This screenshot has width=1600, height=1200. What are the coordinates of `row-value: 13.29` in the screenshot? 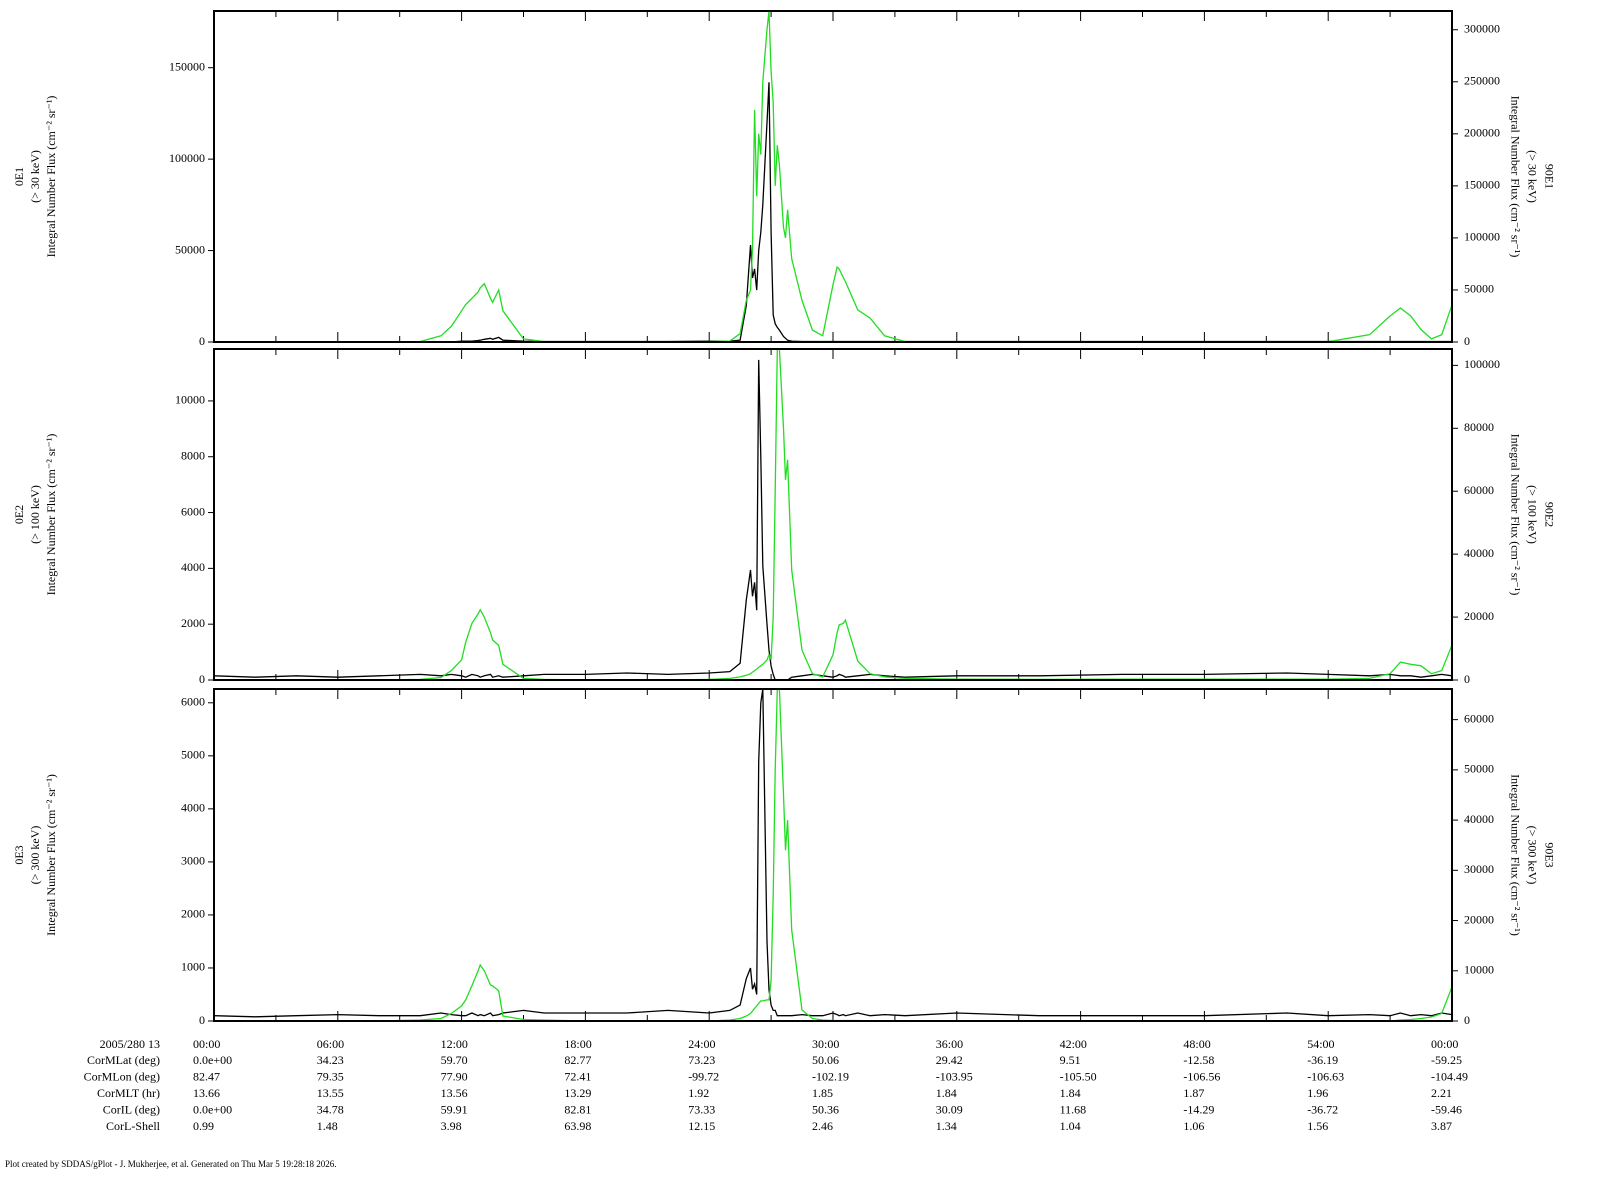 It's located at (577, 1093).